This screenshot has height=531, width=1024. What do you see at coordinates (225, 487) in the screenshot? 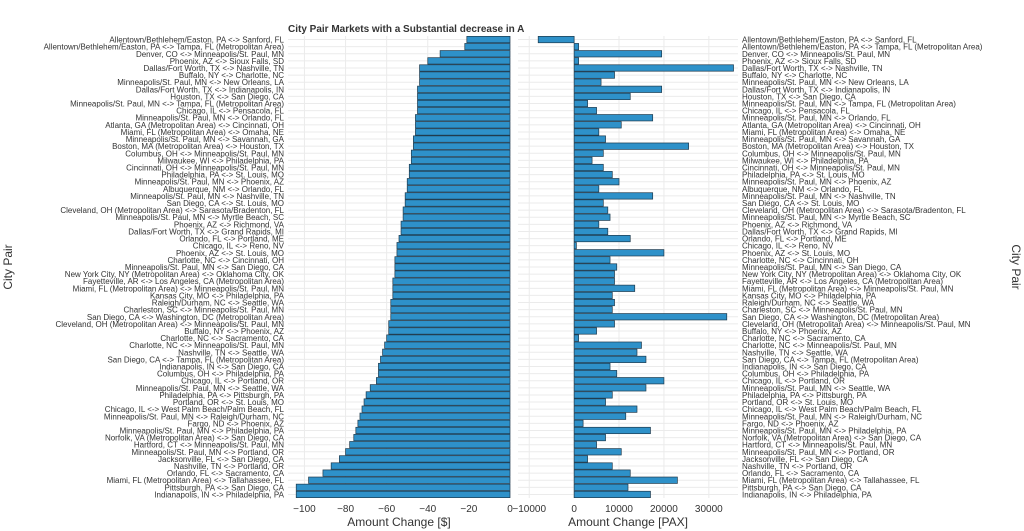
I see `category-label: Pittsburgh, PA <-> San Diego, CA` at bounding box center [225, 487].